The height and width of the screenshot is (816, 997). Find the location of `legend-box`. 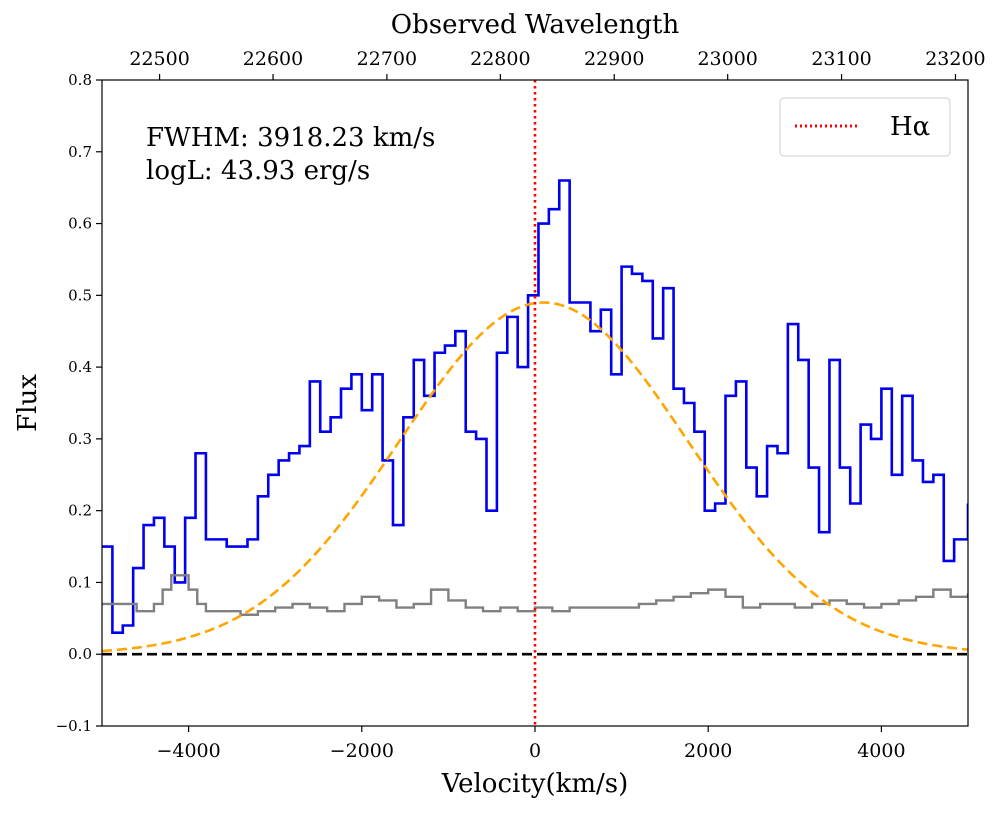

legend-box is located at coordinates (865, 127).